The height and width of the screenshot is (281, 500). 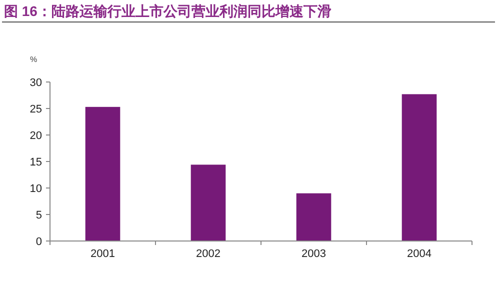 I want to click on x-tick-label: 2002, so click(x=208, y=254).